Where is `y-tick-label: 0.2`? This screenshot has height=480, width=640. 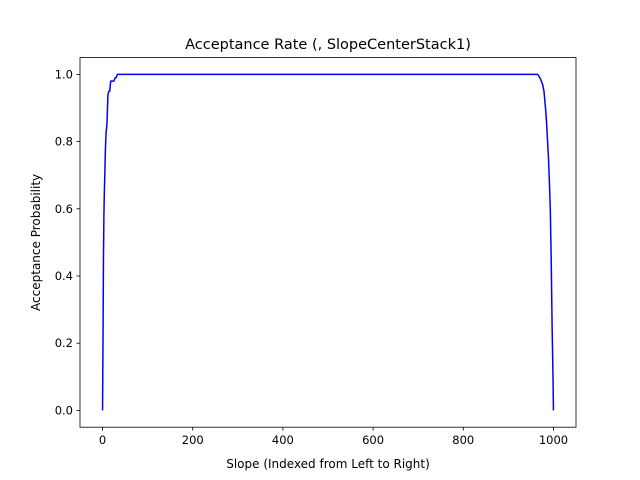 y-tick-label: 0.2 is located at coordinates (64, 343).